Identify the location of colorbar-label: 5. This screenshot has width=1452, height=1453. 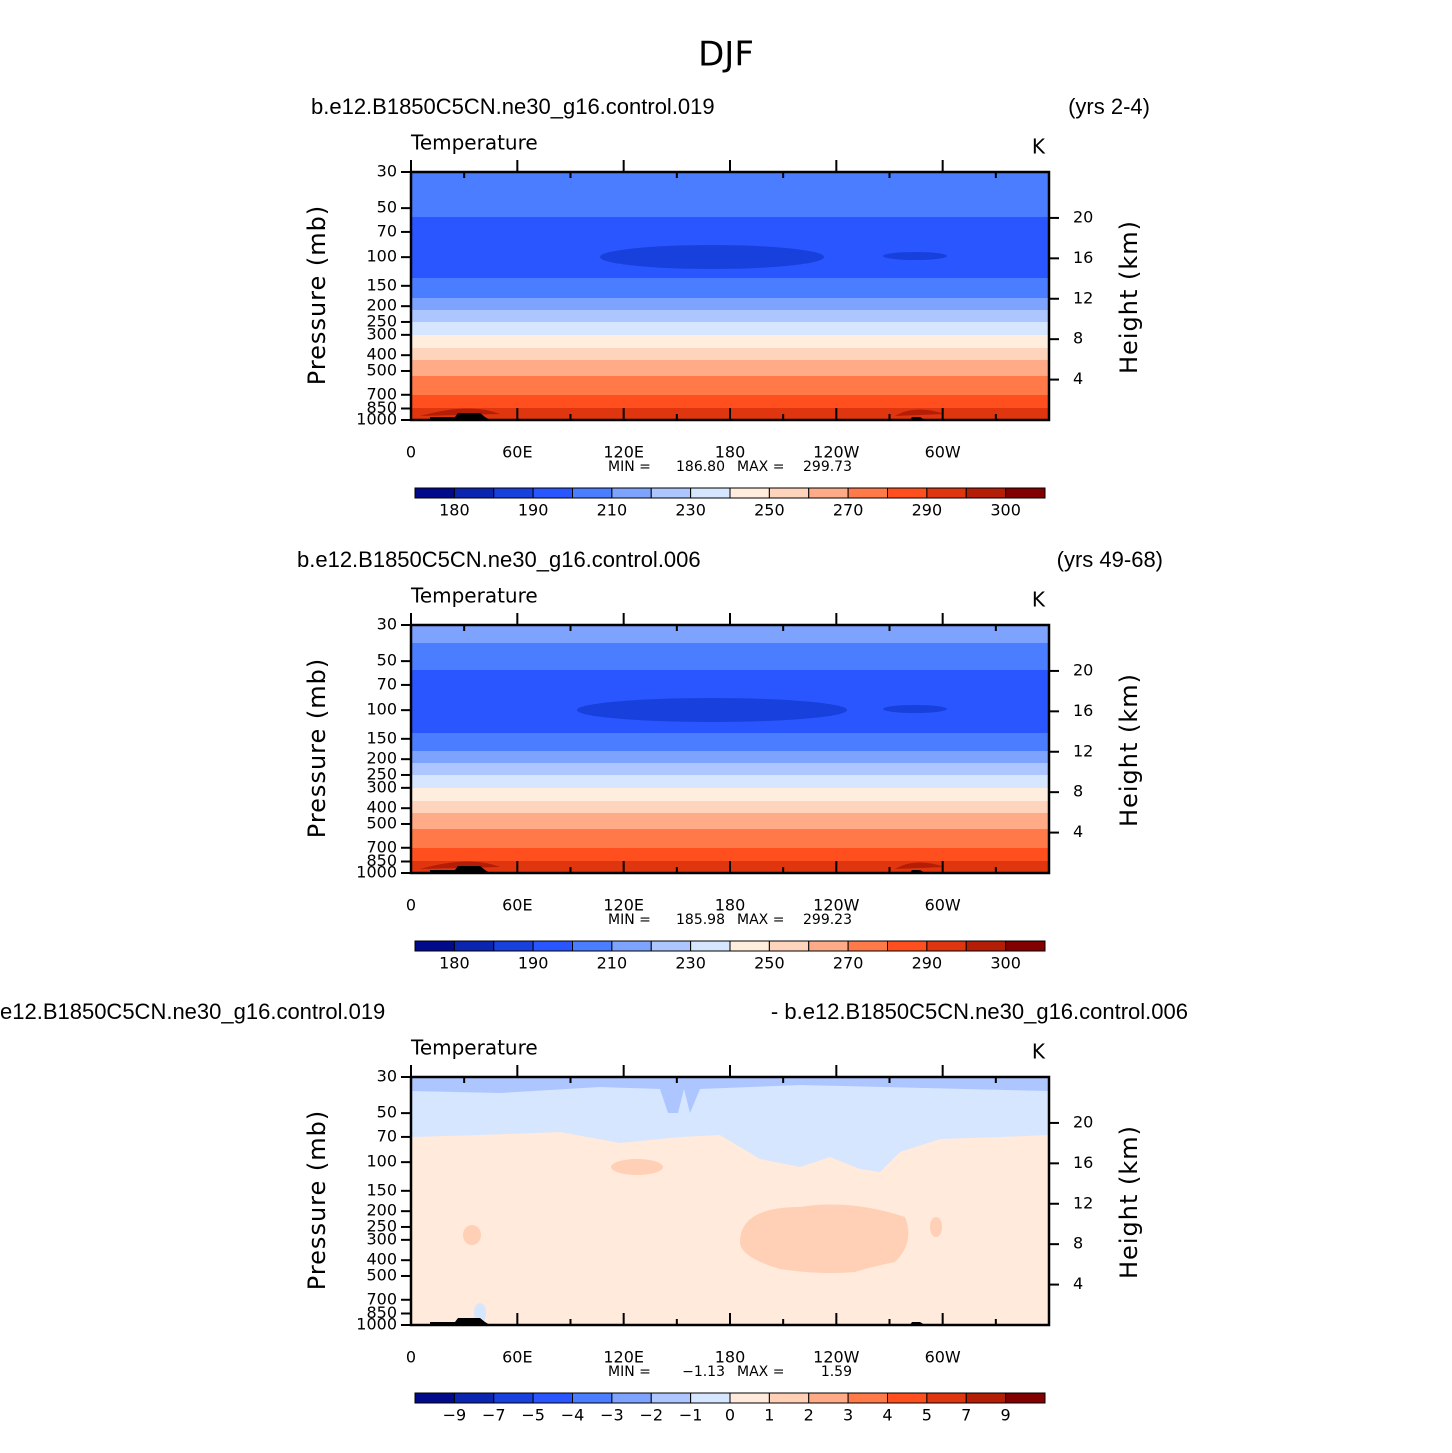
(927, 1415).